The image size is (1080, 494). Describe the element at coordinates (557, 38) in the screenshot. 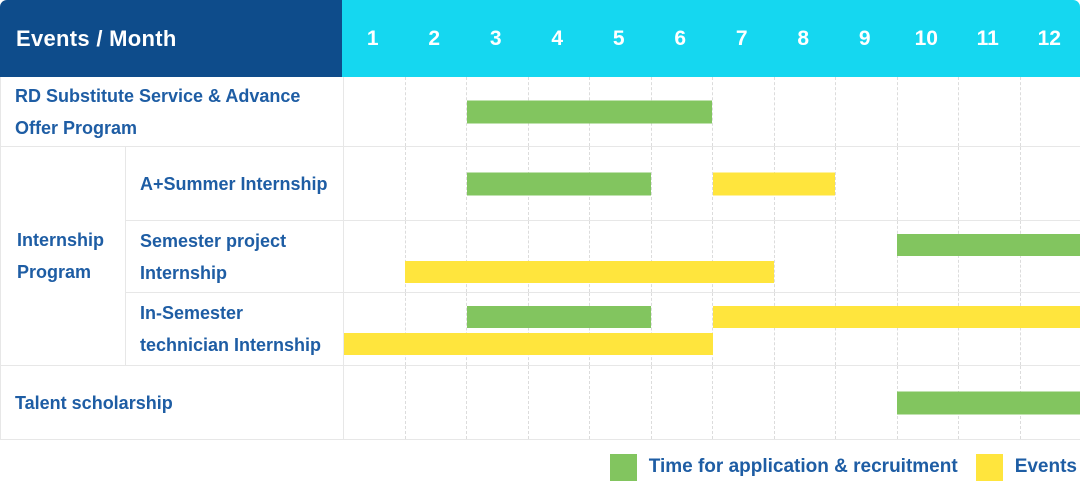

I see `month-header-4: 4` at that location.